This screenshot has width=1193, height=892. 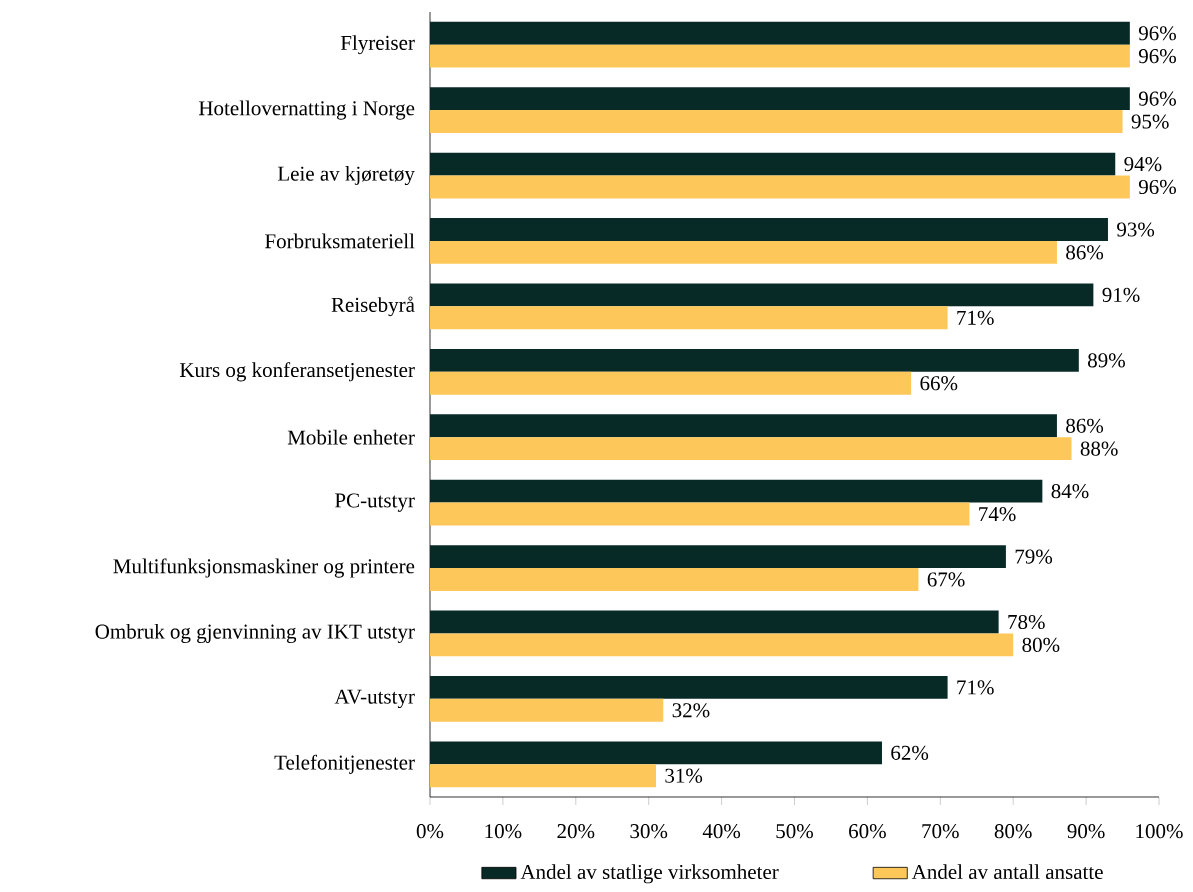 What do you see at coordinates (997, 514) in the screenshot?
I see `data-label: 74%` at bounding box center [997, 514].